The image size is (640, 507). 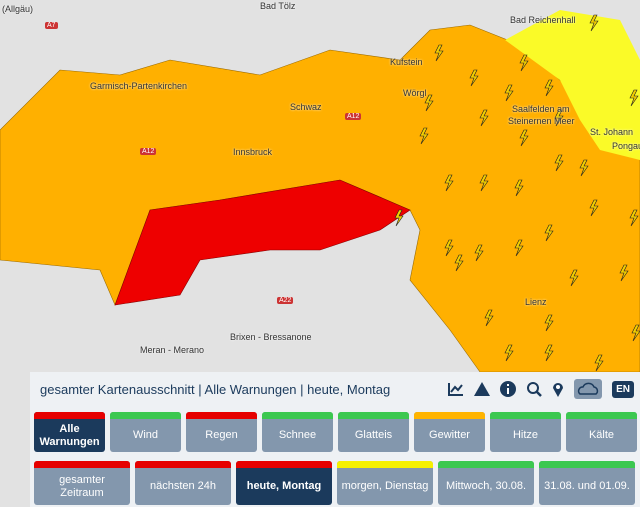 What do you see at coordinates (221, 435) in the screenshot?
I see `button-label: Regen` at bounding box center [221, 435].